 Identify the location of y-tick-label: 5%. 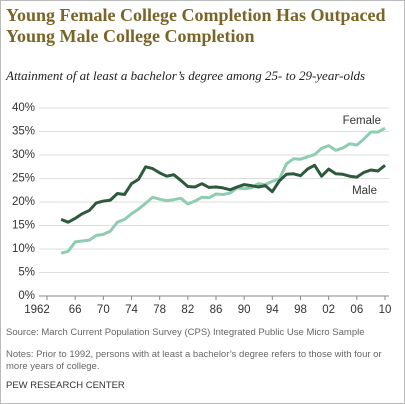
(26, 273).